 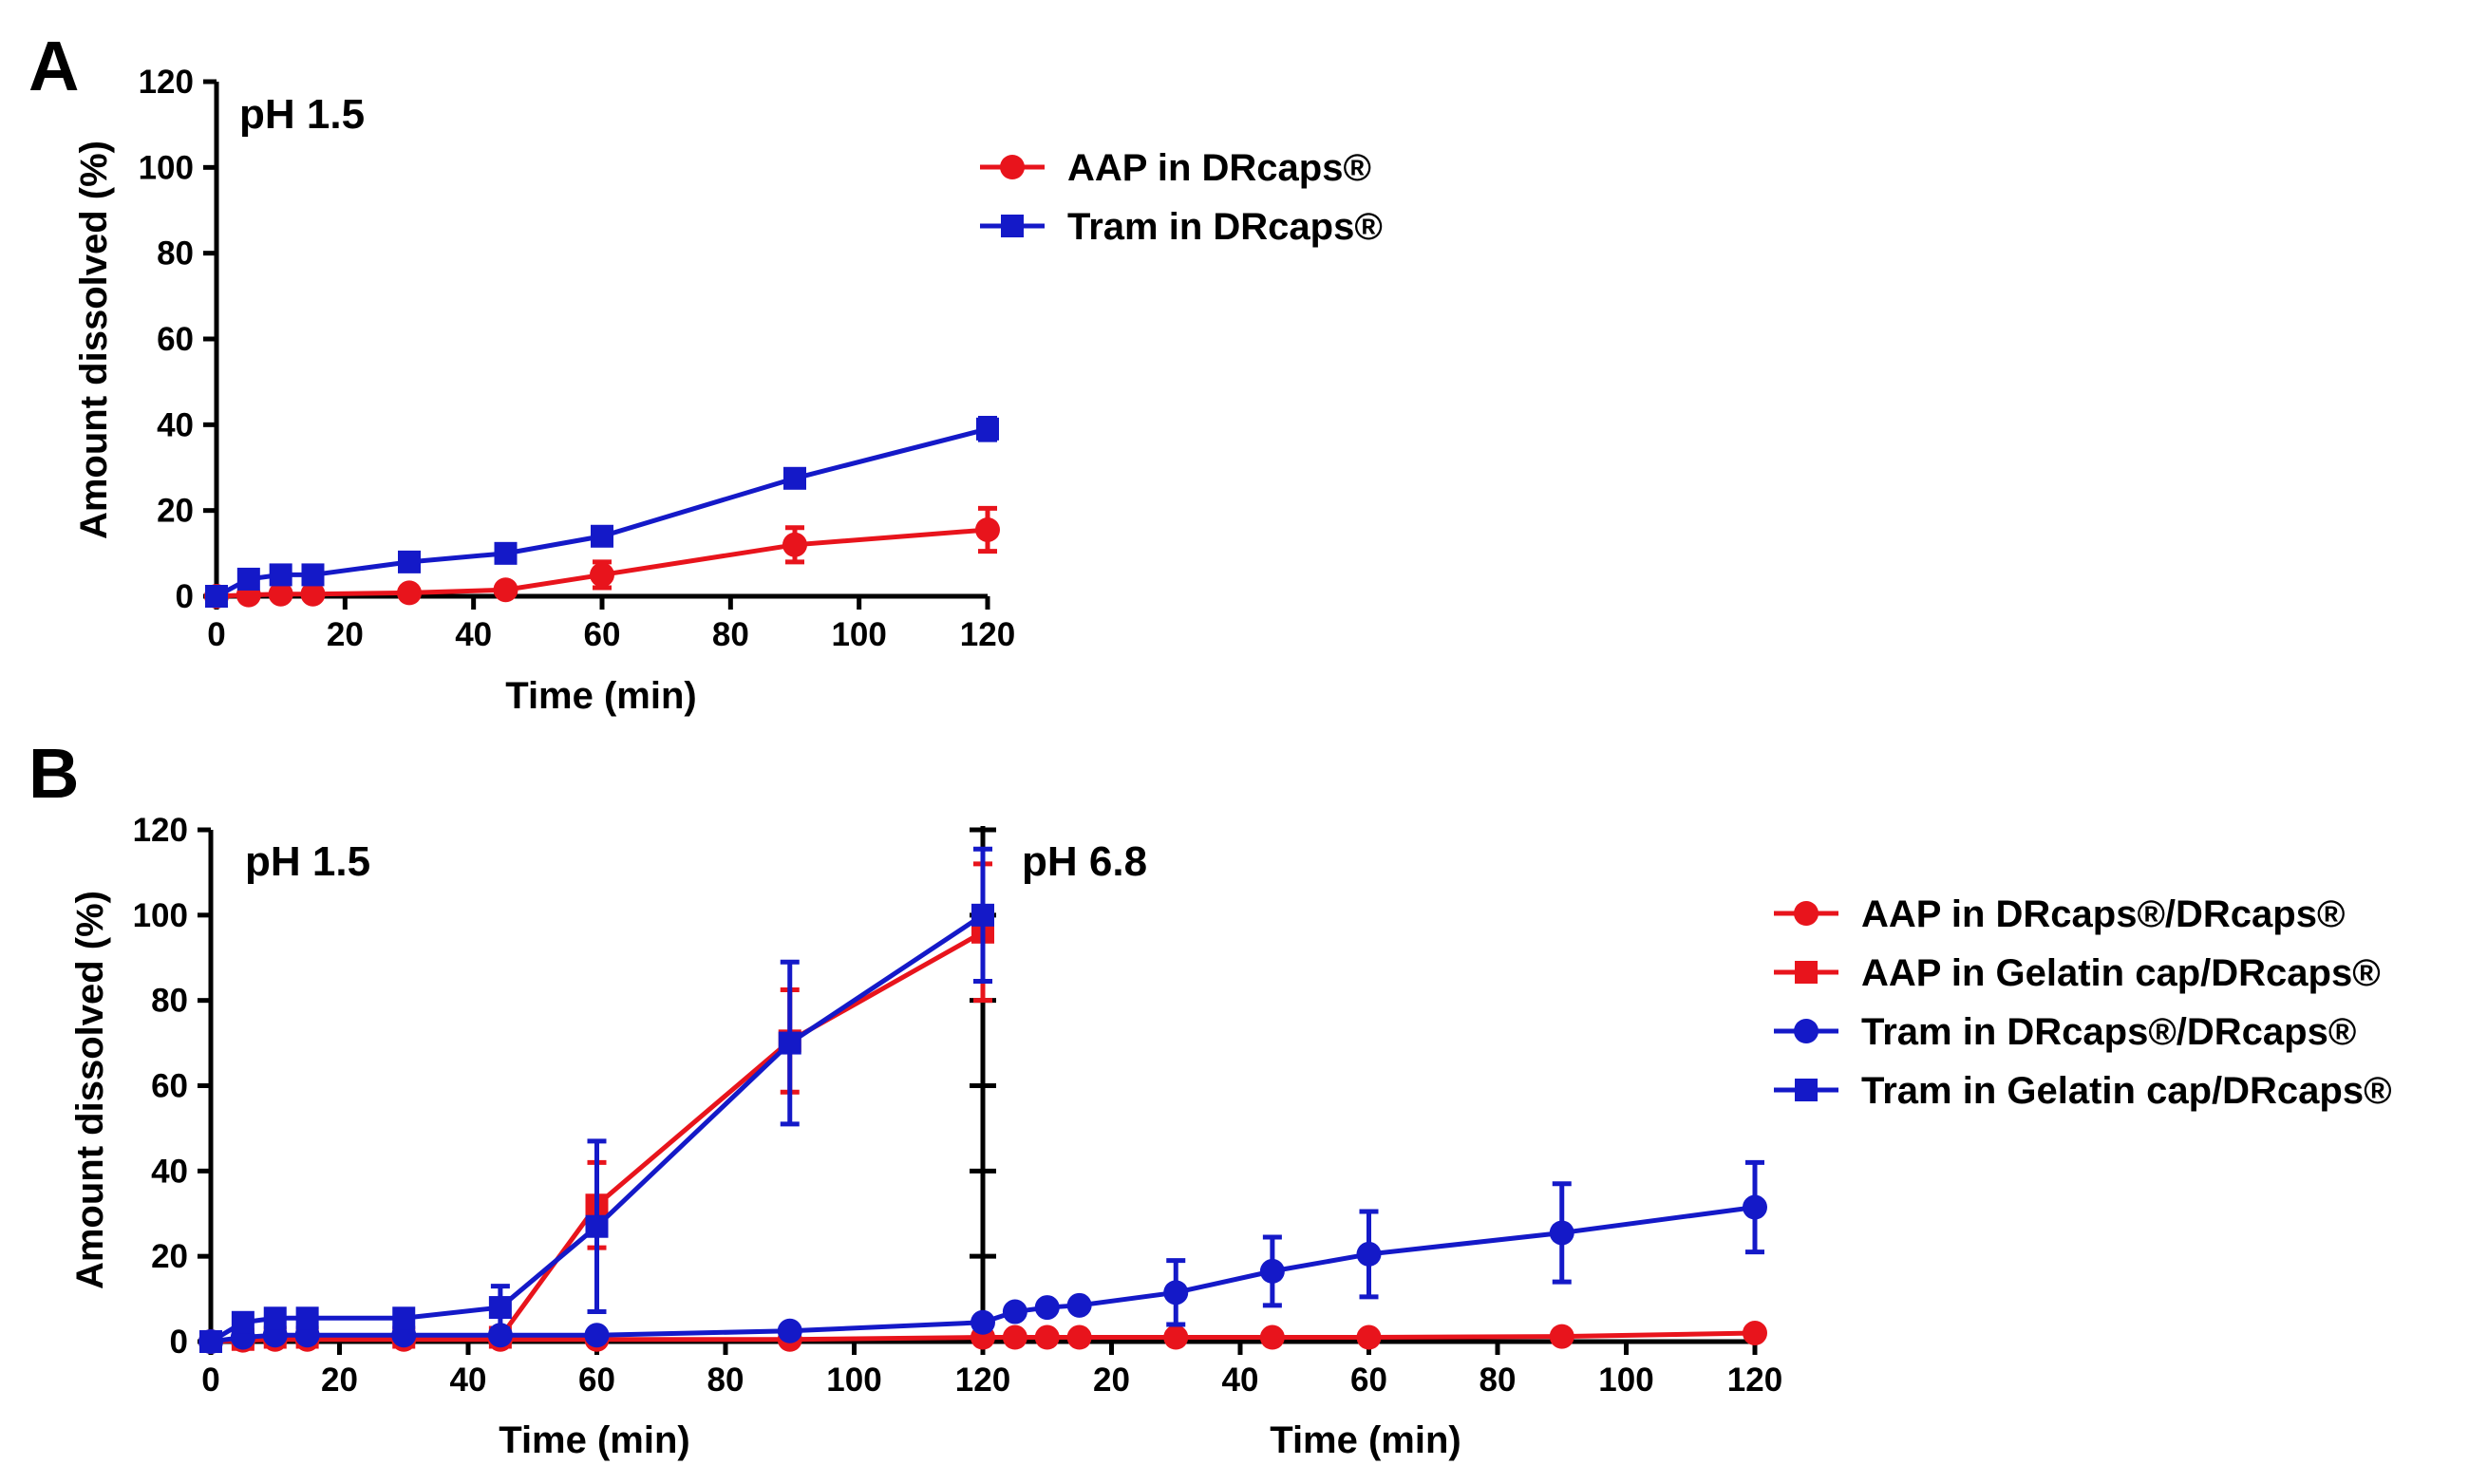 I want to click on panel-b-legend-entry: Tram in Gelatin cap/DRcaps®, so click(x=2083, y=1091).